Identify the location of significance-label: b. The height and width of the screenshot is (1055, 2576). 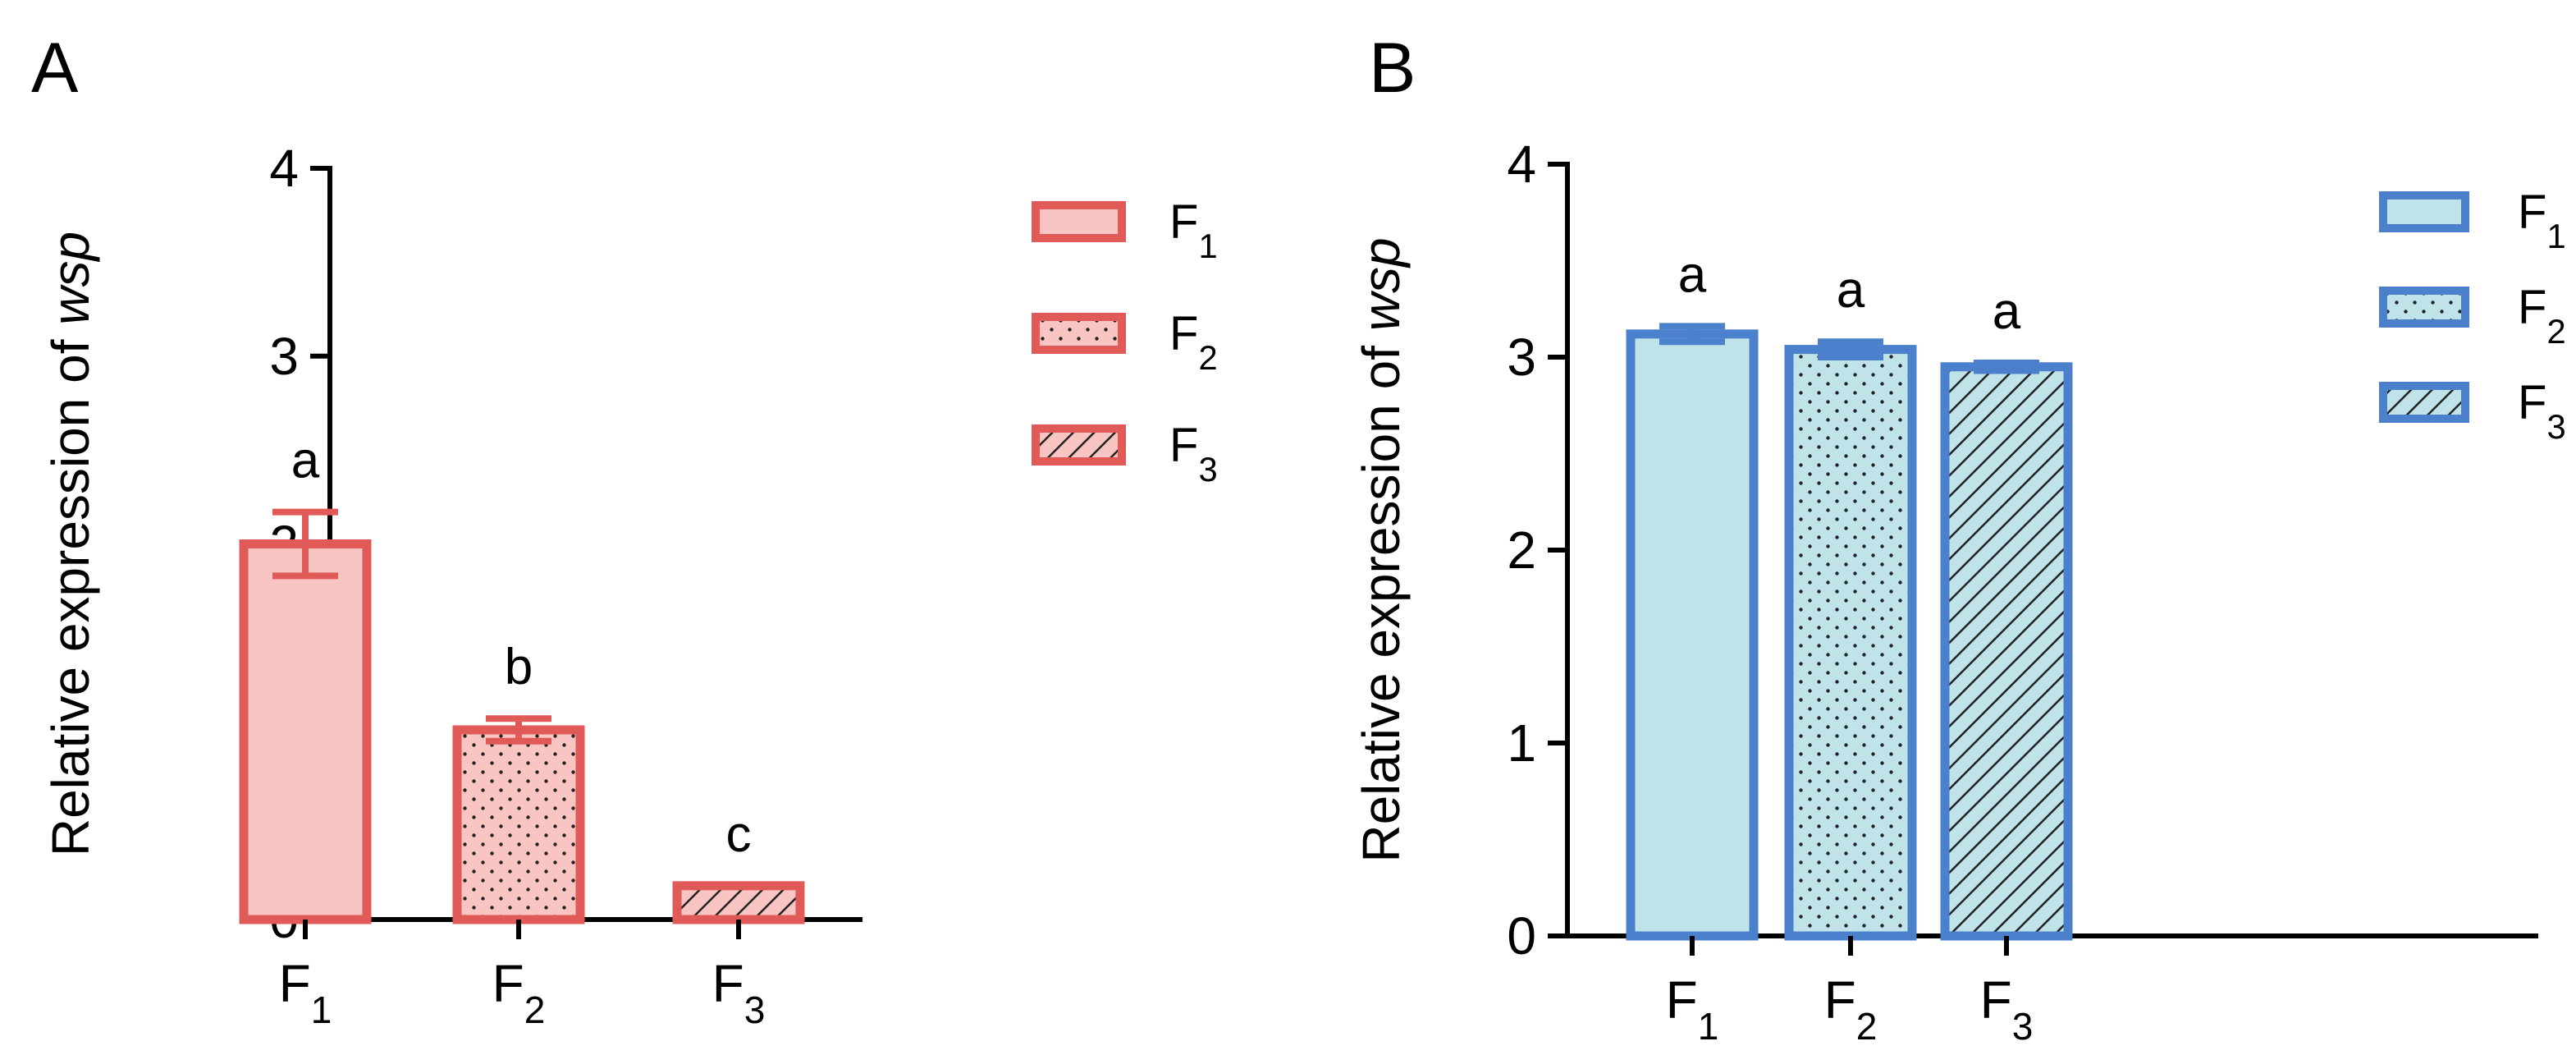
(519, 667).